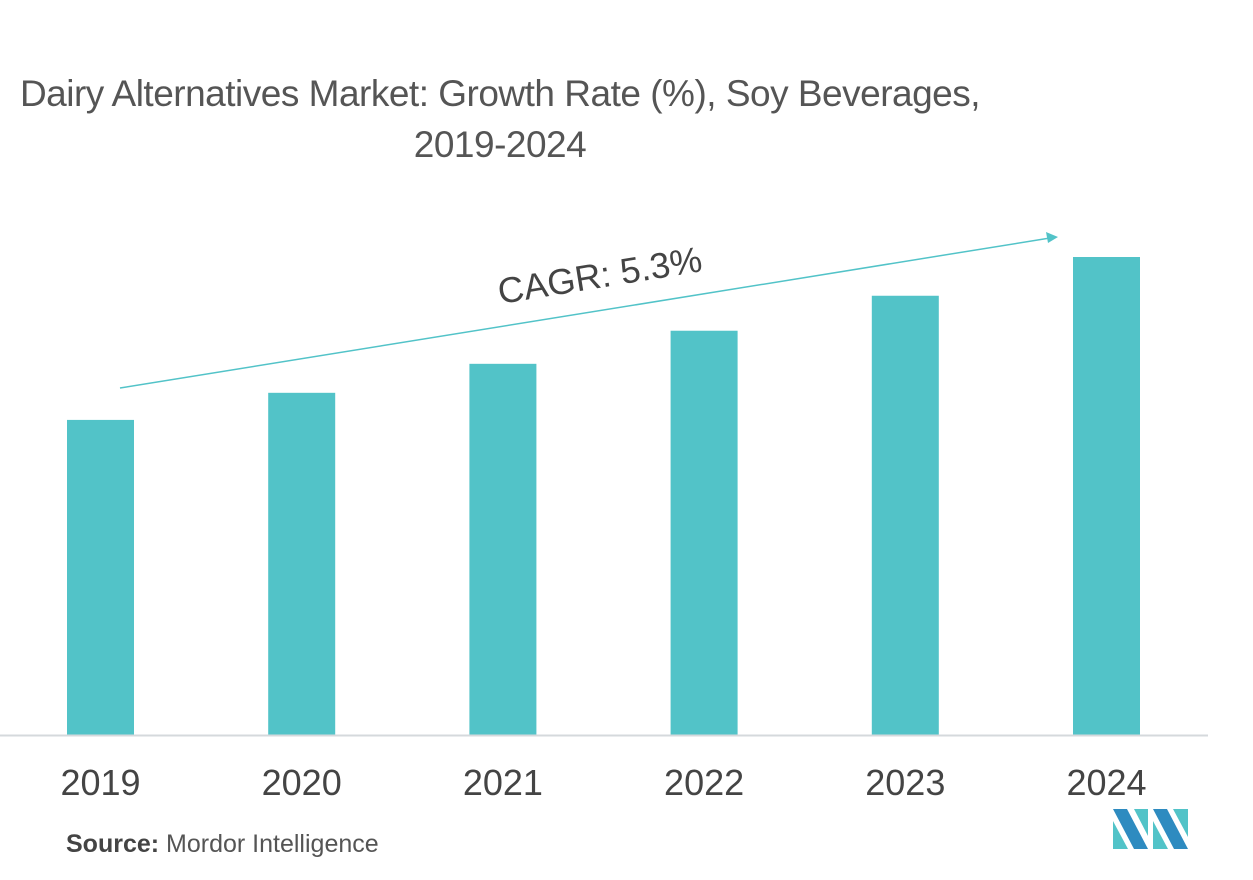  What do you see at coordinates (100, 577) in the screenshot?
I see `bar-2019` at bounding box center [100, 577].